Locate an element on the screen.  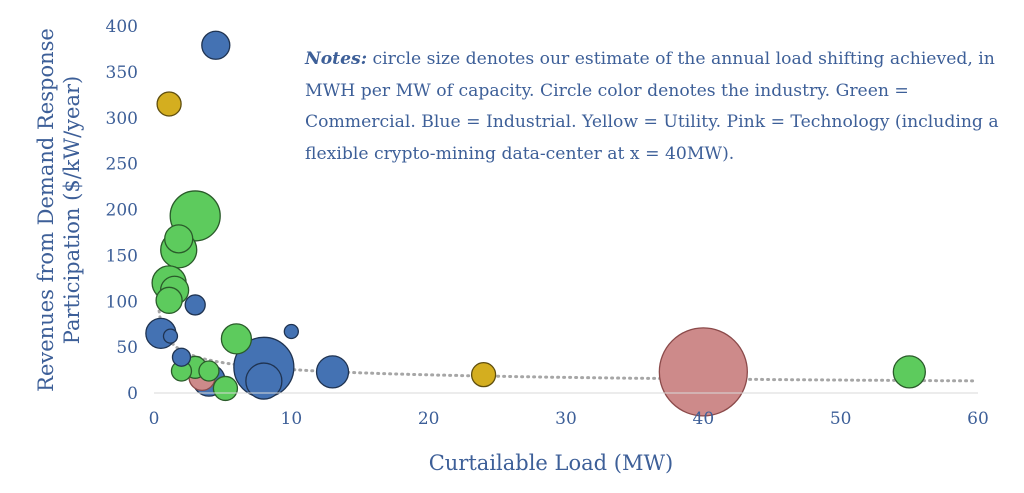
y-tick-label: 200 is located at coordinates (122, 211).